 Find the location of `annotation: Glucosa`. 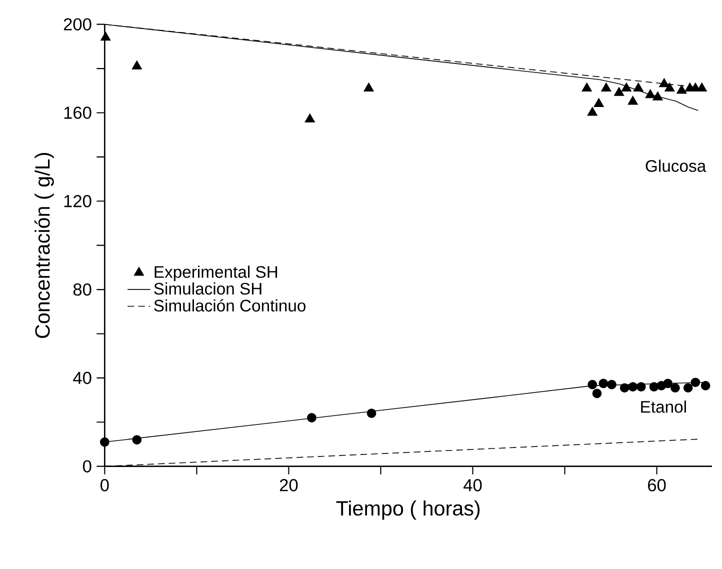

annotation: Glucosa is located at coordinates (676, 166).